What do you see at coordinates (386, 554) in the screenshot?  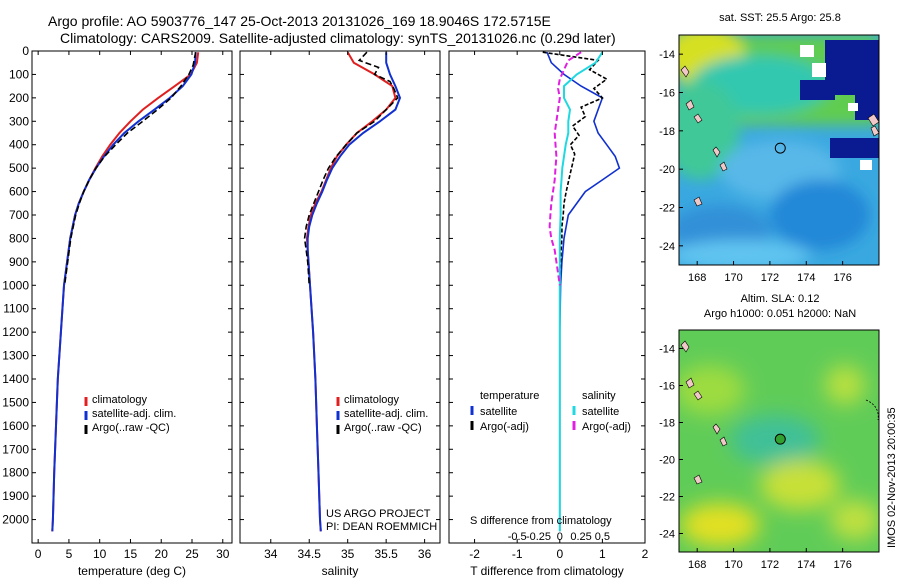 I see `x-tick-label: 35.5` at bounding box center [386, 554].